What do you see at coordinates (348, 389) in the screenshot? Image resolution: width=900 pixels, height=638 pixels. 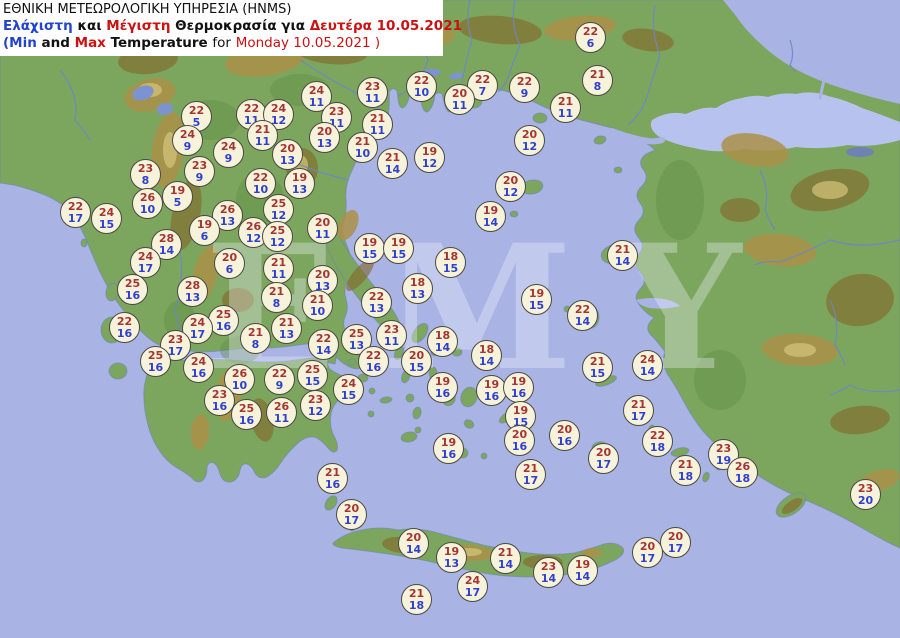 I see `temp-badge: 24 15` at bounding box center [348, 389].